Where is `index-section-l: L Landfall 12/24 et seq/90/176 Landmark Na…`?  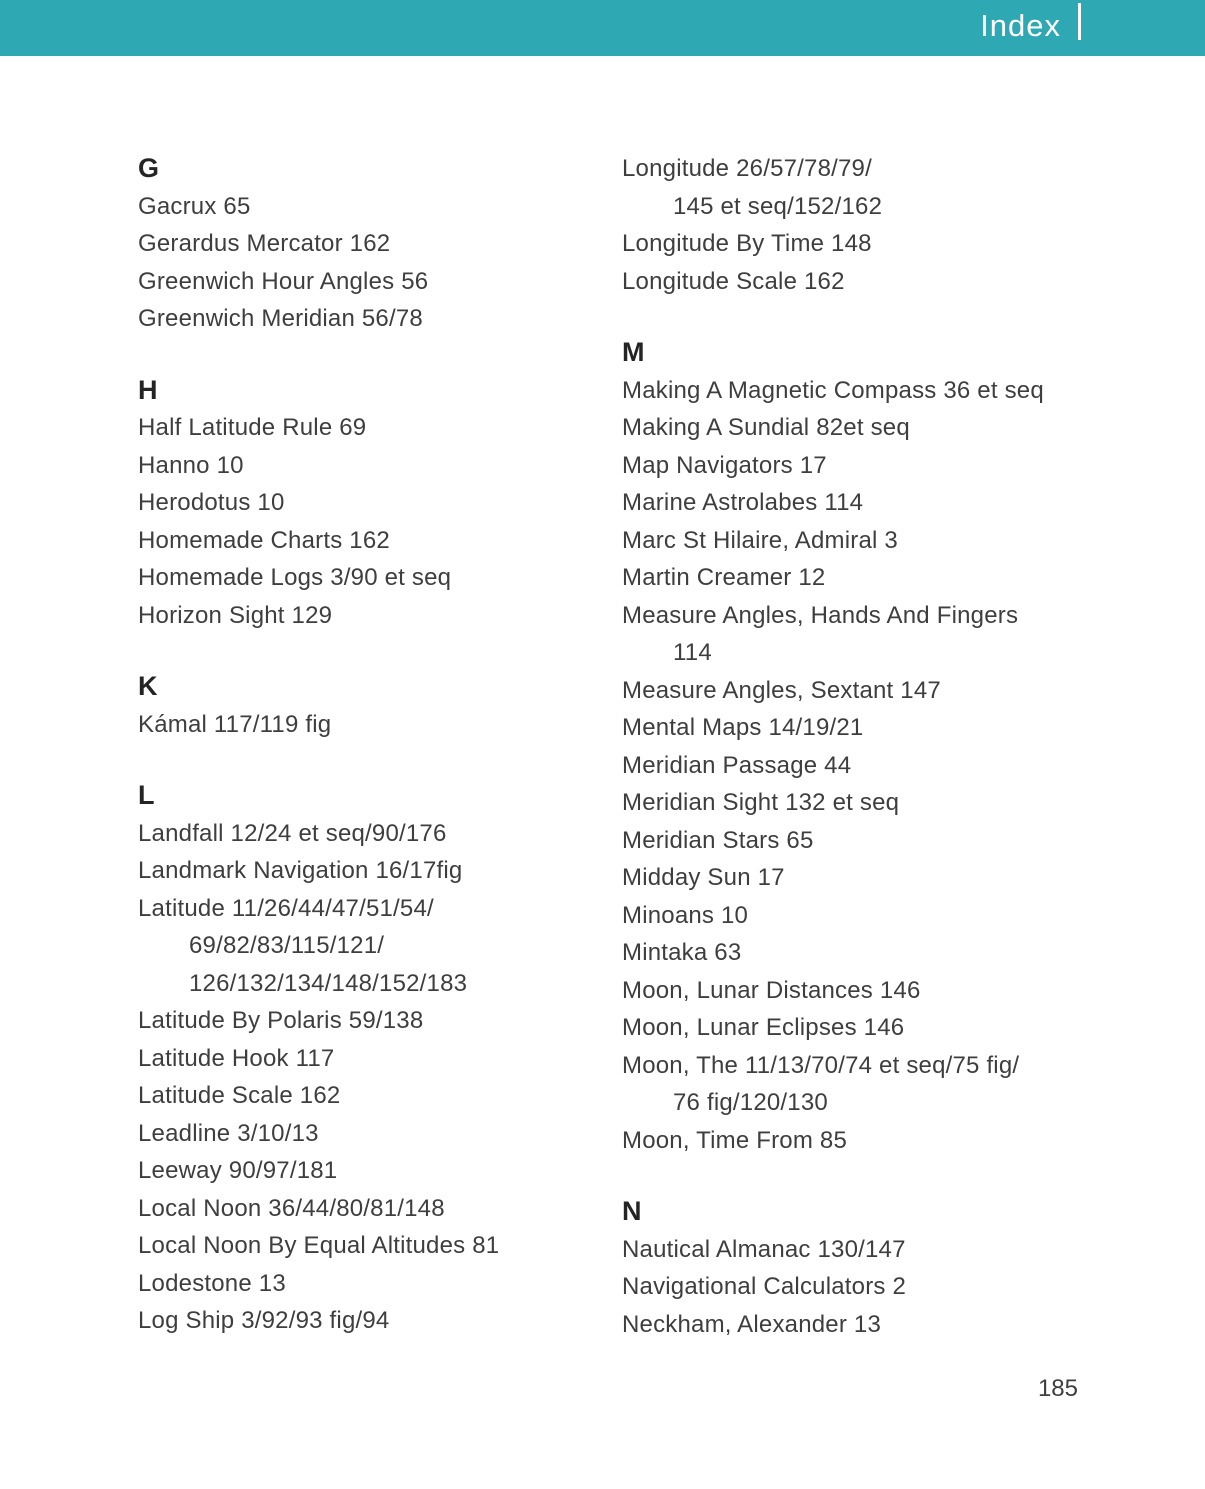 index-section-l: L Landfall 12/24 et seq/90/176 Landmark Na… is located at coordinates (373, 1058).